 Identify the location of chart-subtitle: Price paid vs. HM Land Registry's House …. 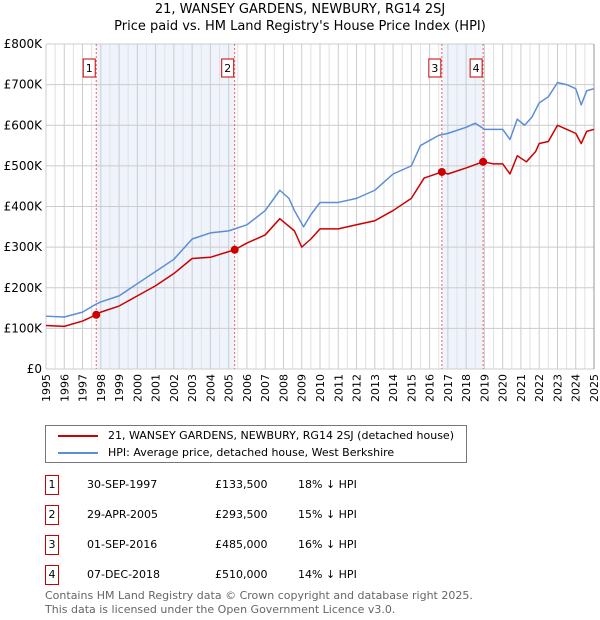
(300, 26).